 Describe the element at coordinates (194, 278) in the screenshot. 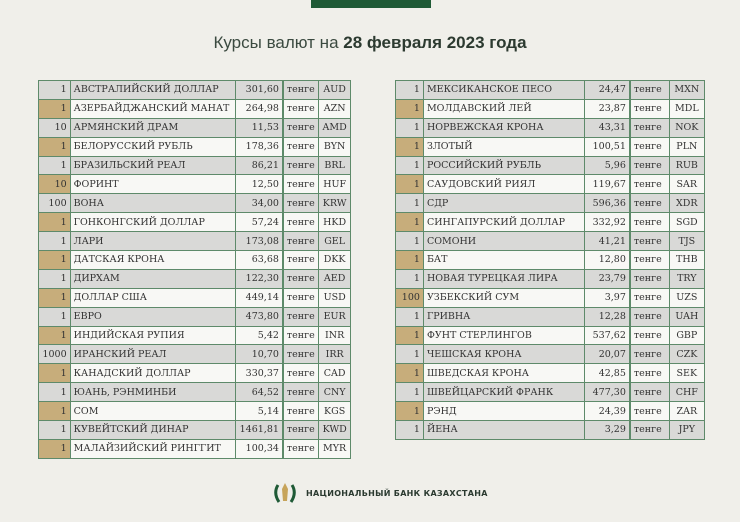

I see `table-row: 1 ДИРХАМ 122,30 тенге AED` at that location.